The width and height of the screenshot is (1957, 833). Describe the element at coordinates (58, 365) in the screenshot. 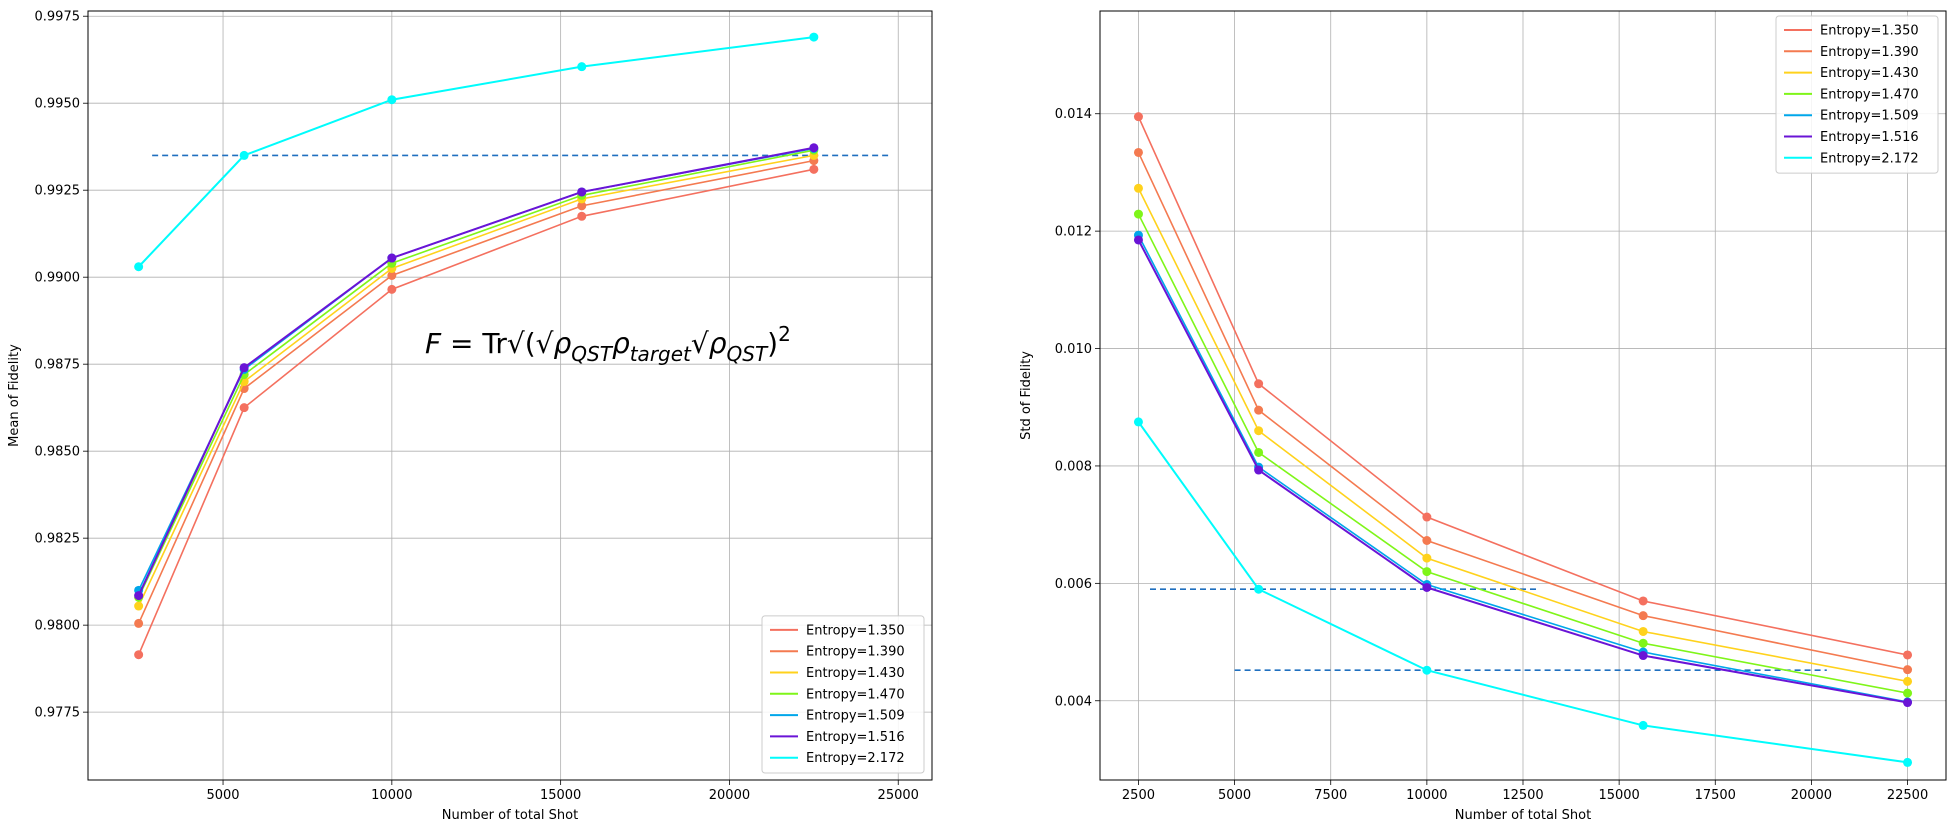

I see `y-tick-label: 0.9875` at that location.